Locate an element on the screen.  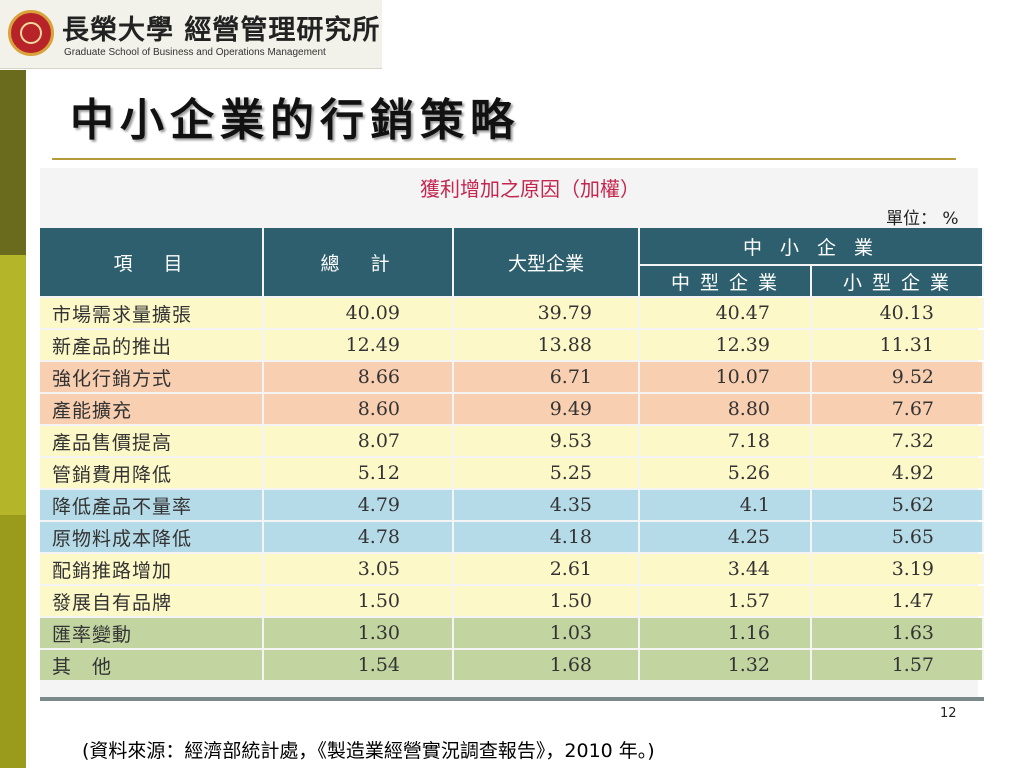
table-row: 產能擴充 8.60 9.49 8.80 7.67 is located at coordinates (512, 409).